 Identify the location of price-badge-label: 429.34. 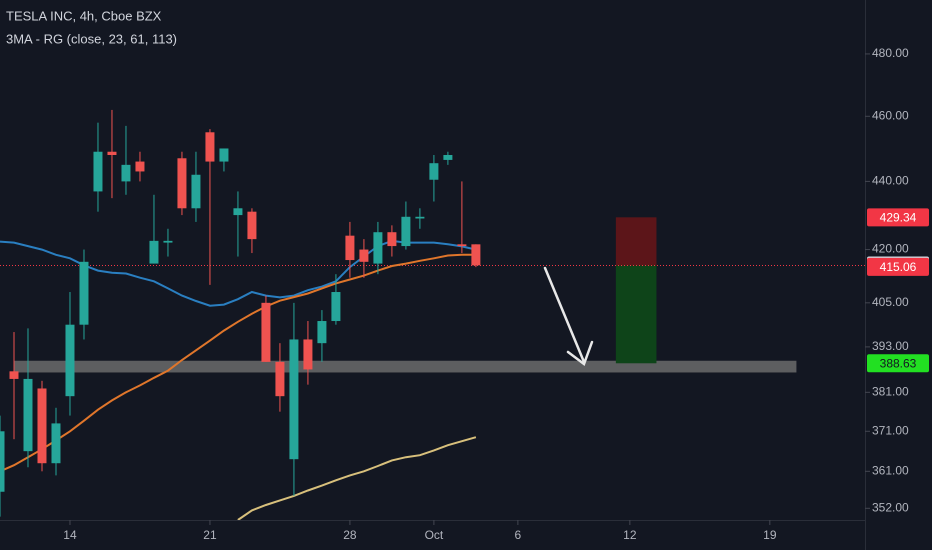
(898, 218).